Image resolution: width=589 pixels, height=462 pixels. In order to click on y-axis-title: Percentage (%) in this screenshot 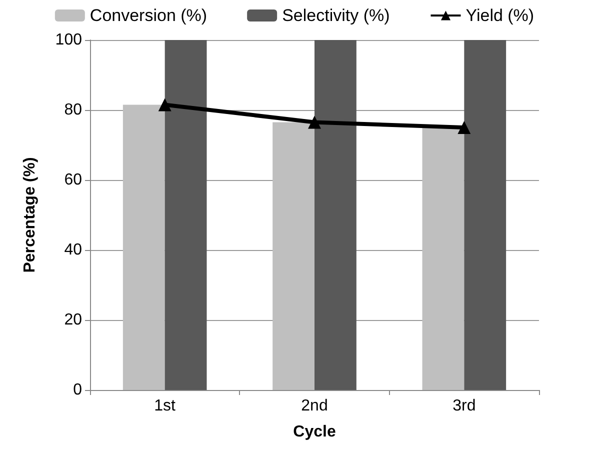, I will do `click(30, 215)`.